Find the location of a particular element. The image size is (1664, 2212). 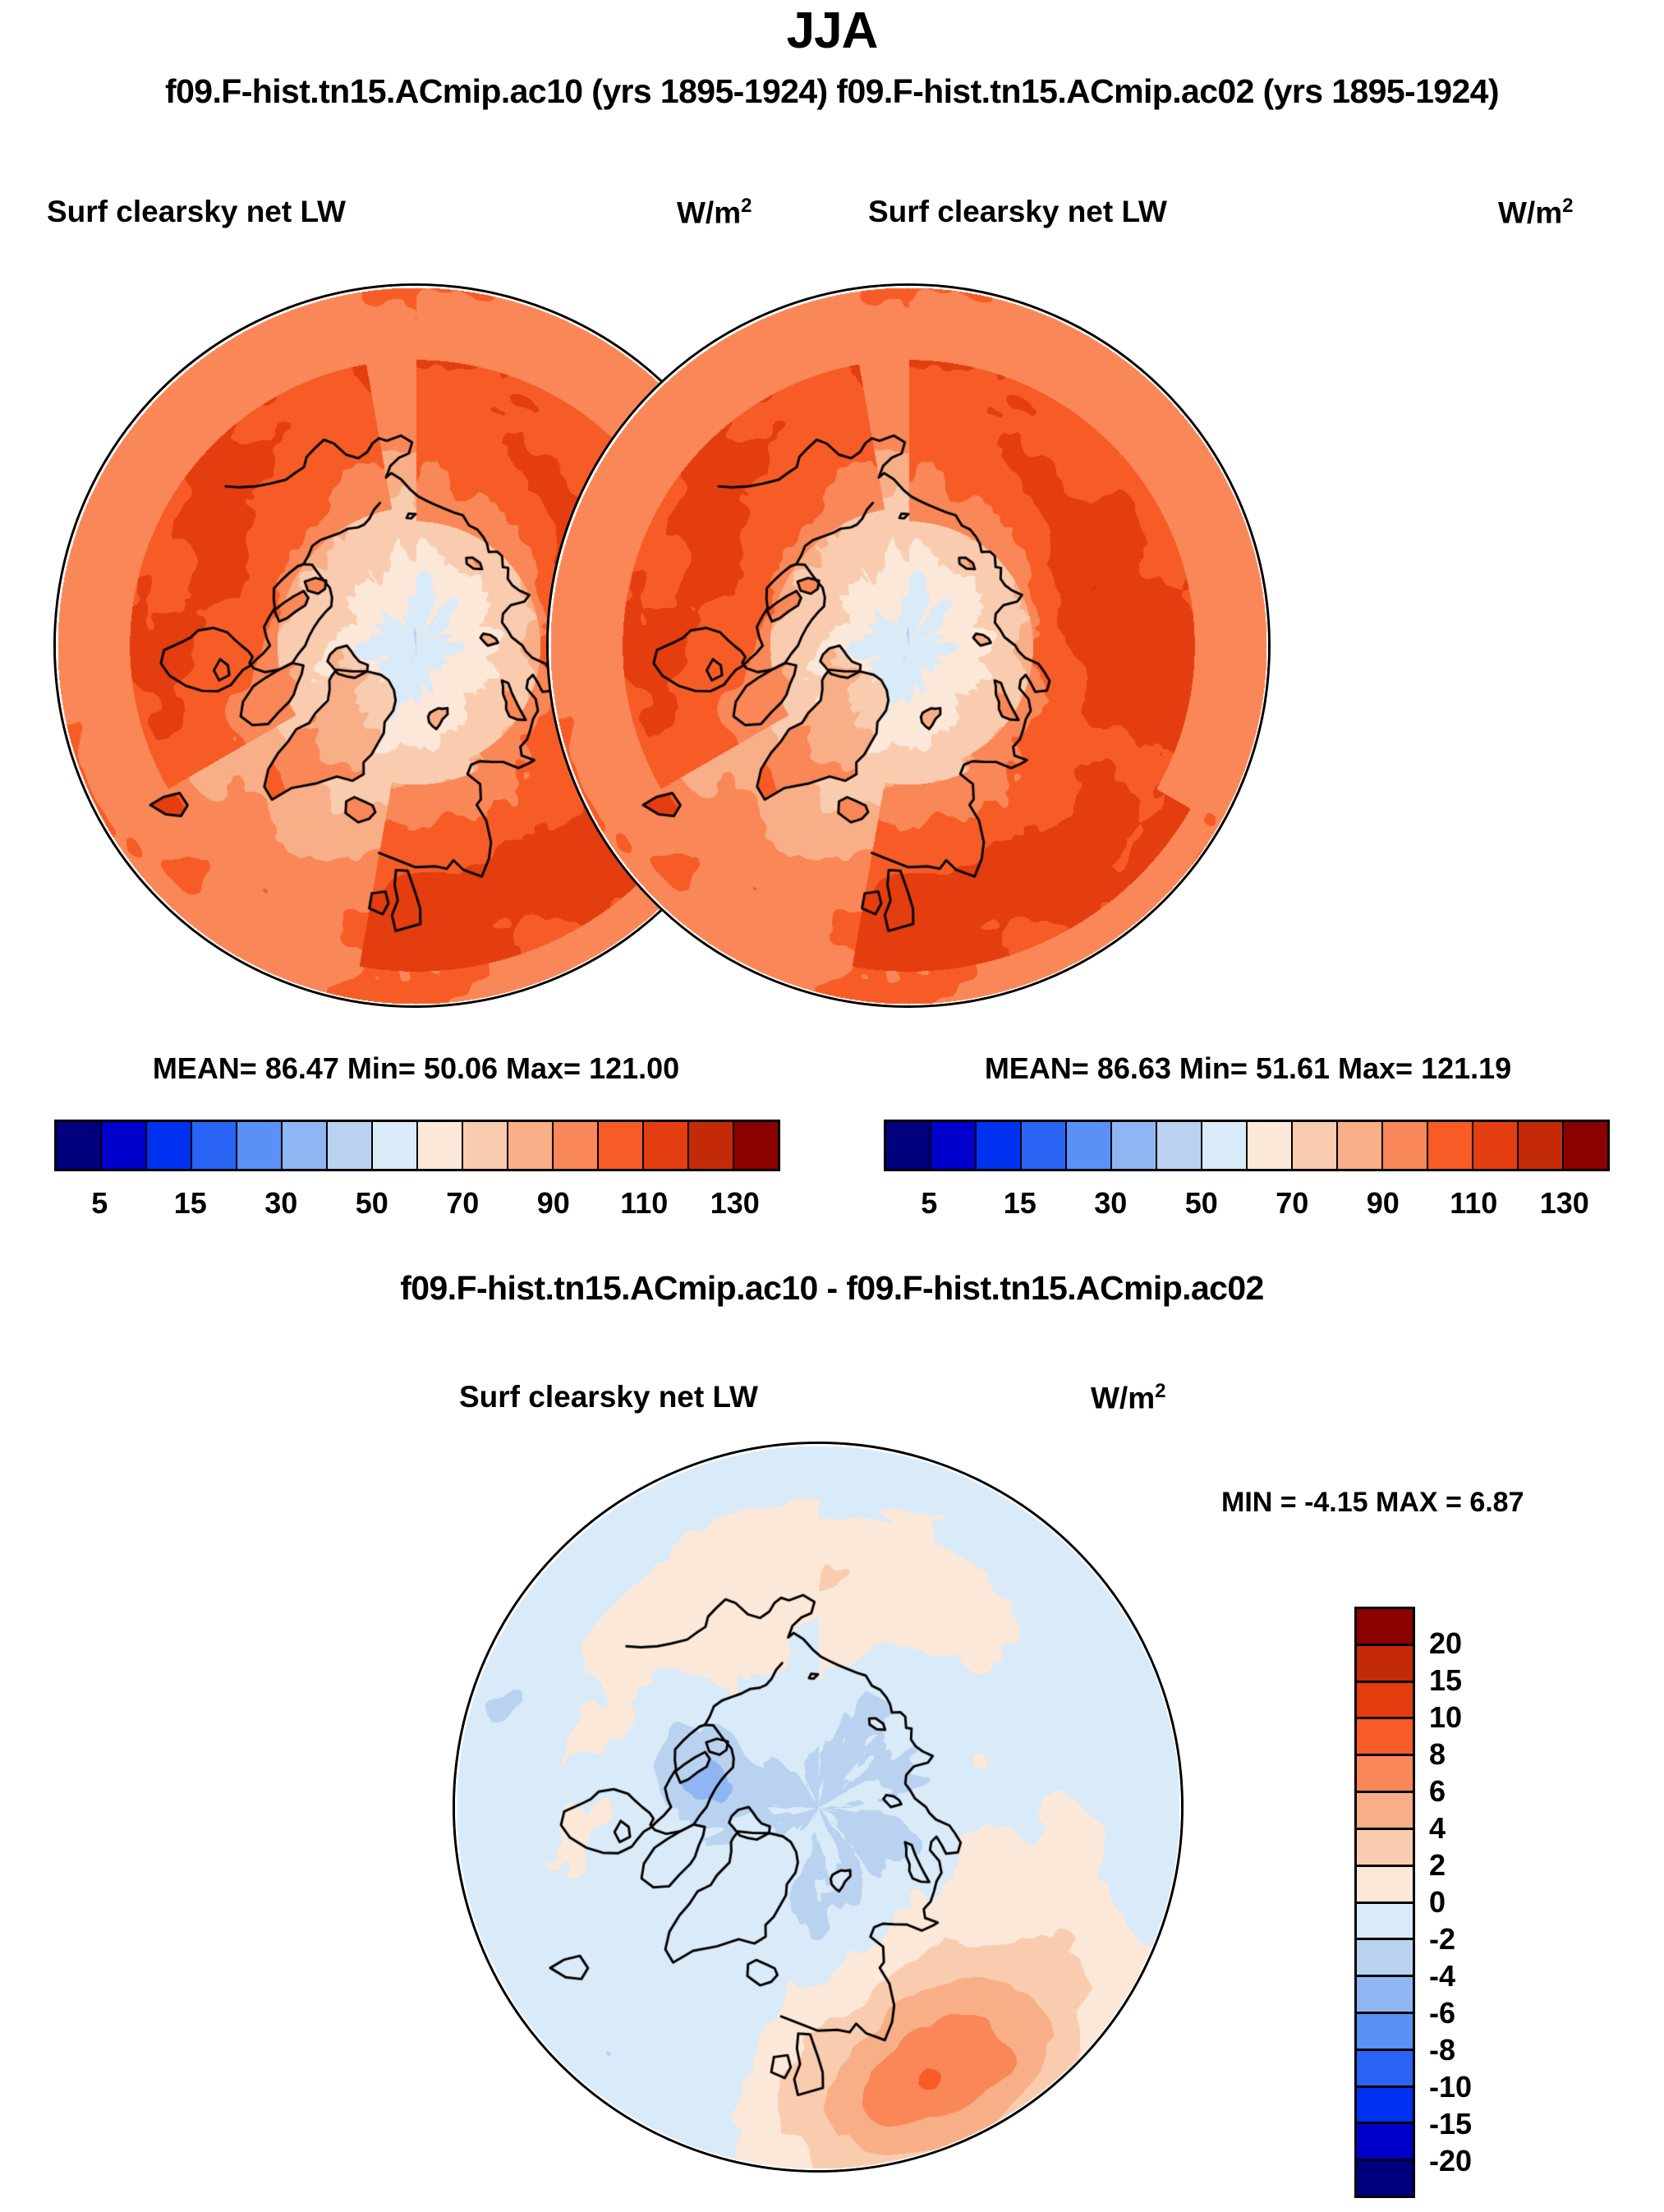

colorbar-tick-label: 0 is located at coordinates (1437, 1902).